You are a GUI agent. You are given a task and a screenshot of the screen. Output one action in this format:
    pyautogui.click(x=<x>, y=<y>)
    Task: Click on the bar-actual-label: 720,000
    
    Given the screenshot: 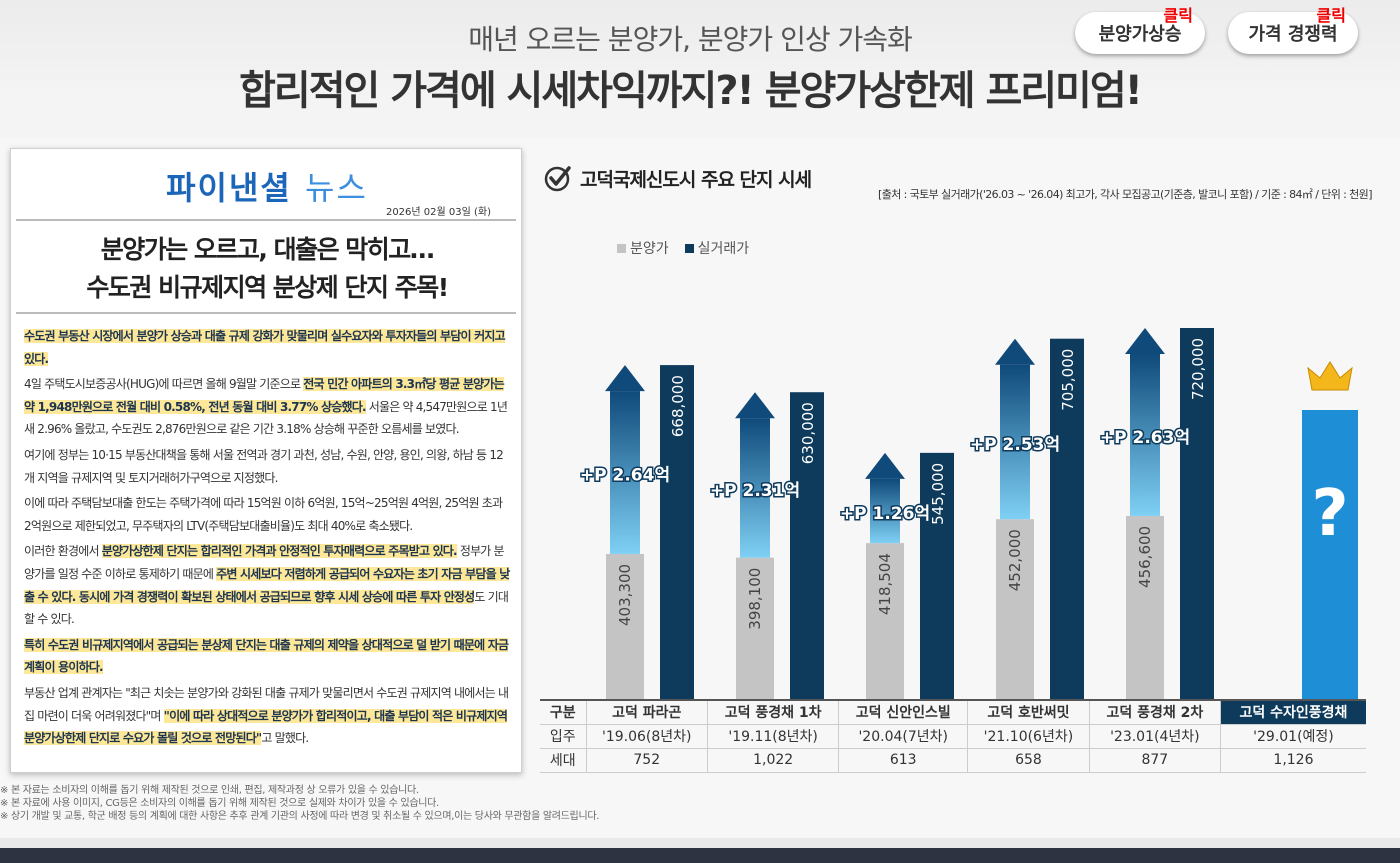 What is the action you would take?
    pyautogui.click(x=1198, y=369)
    